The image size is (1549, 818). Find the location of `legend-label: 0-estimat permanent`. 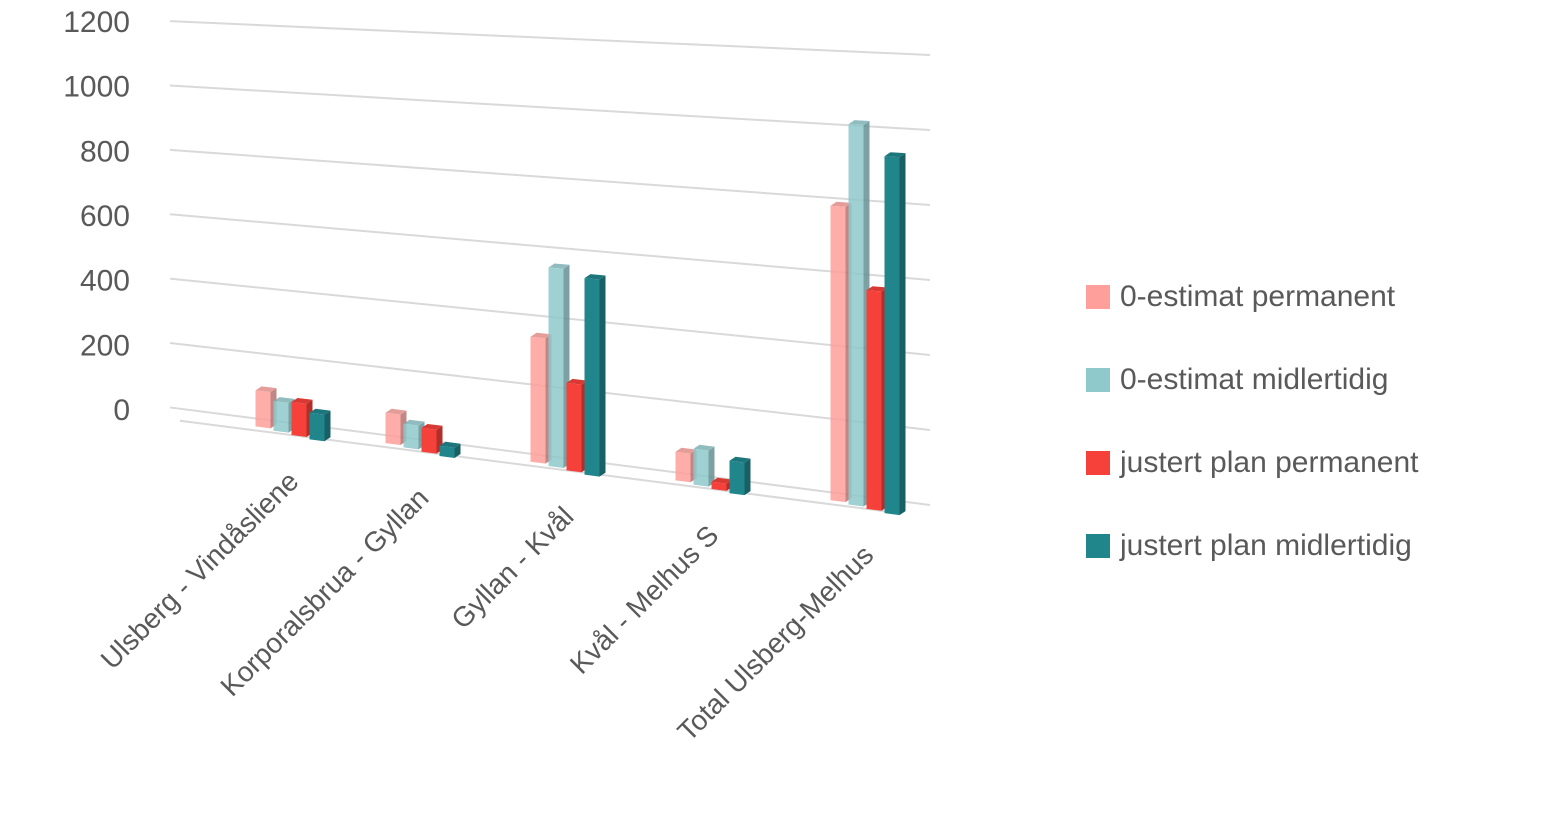

legend-label: 0-estimat permanent is located at coordinates (1258, 296).